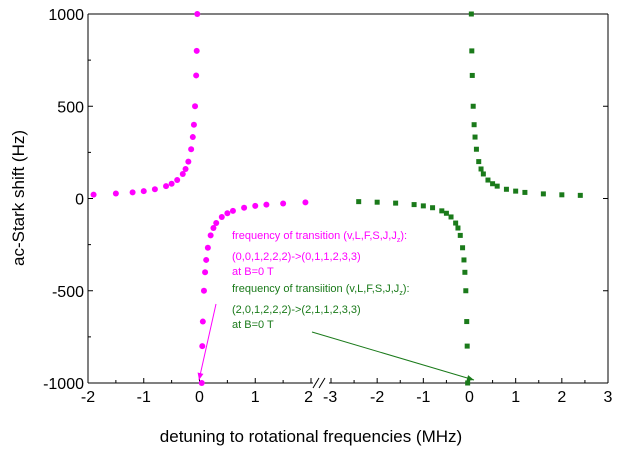 The width and height of the screenshot is (617, 451). I want to click on x-tick-label: -3, so click(330, 397).